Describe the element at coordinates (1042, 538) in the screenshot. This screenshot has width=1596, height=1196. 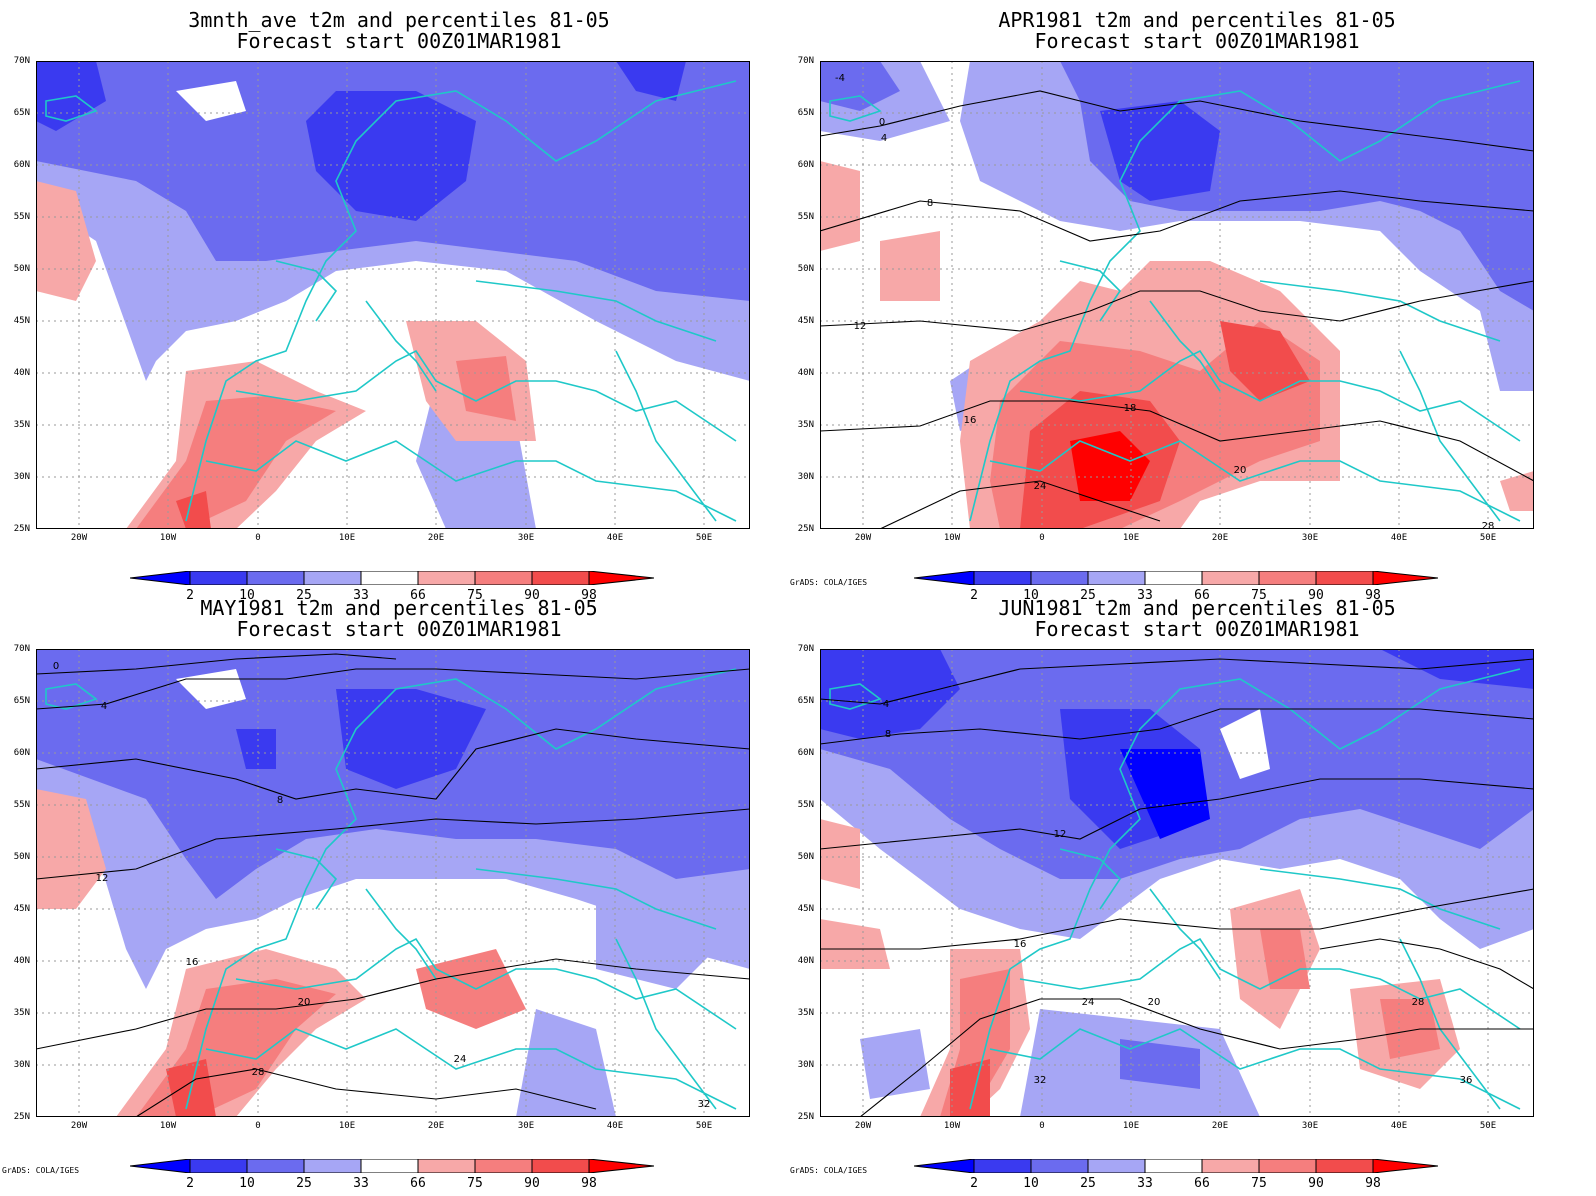
I see `lon-label: 0` at that location.